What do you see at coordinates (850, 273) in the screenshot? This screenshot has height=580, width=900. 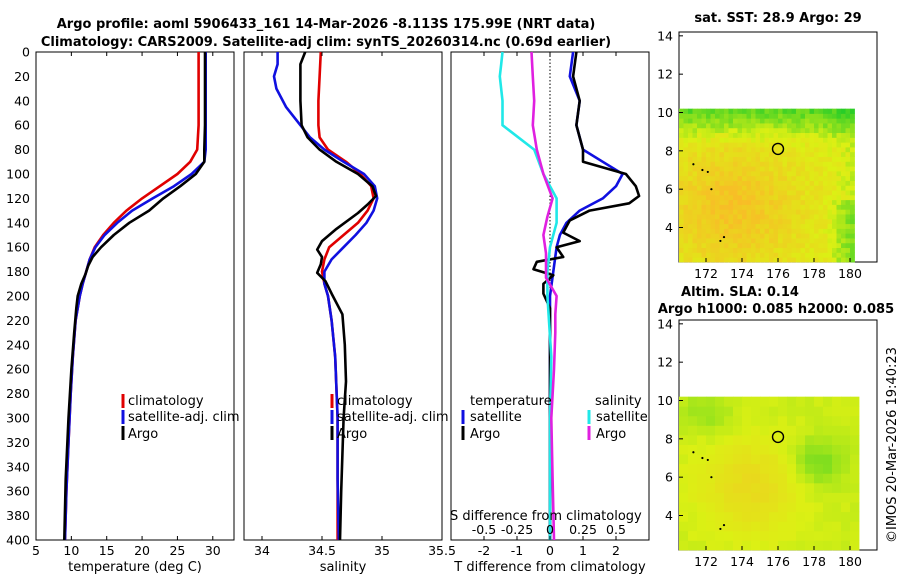 I see `lon-tick-label: 180` at bounding box center [850, 273].